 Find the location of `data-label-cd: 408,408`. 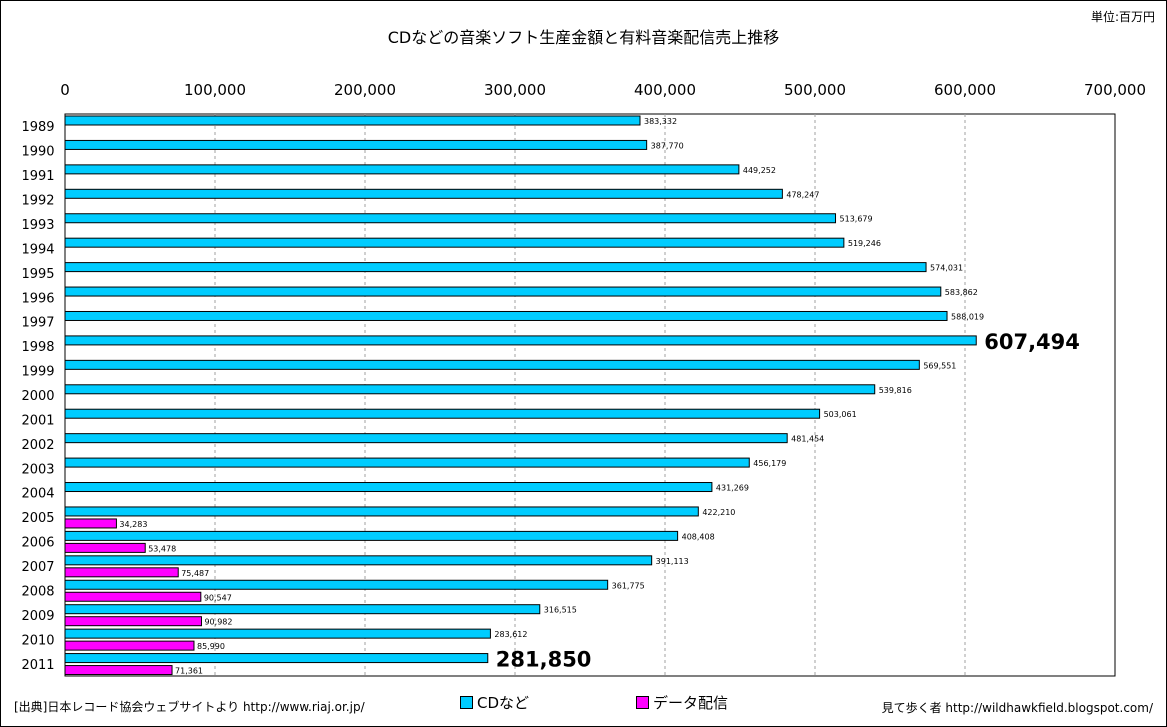

data-label-cd: 408,408 is located at coordinates (698, 536).